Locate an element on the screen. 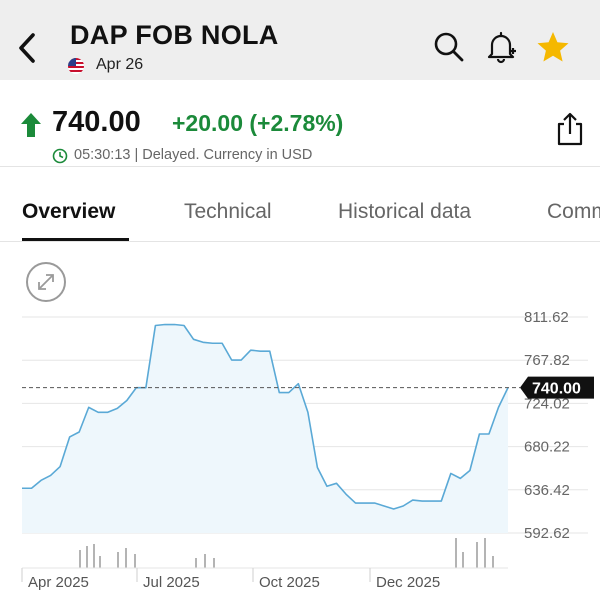 Image resolution: width=600 pixels, height=600 pixels. tab-overview: Overview is located at coordinates (69, 211).